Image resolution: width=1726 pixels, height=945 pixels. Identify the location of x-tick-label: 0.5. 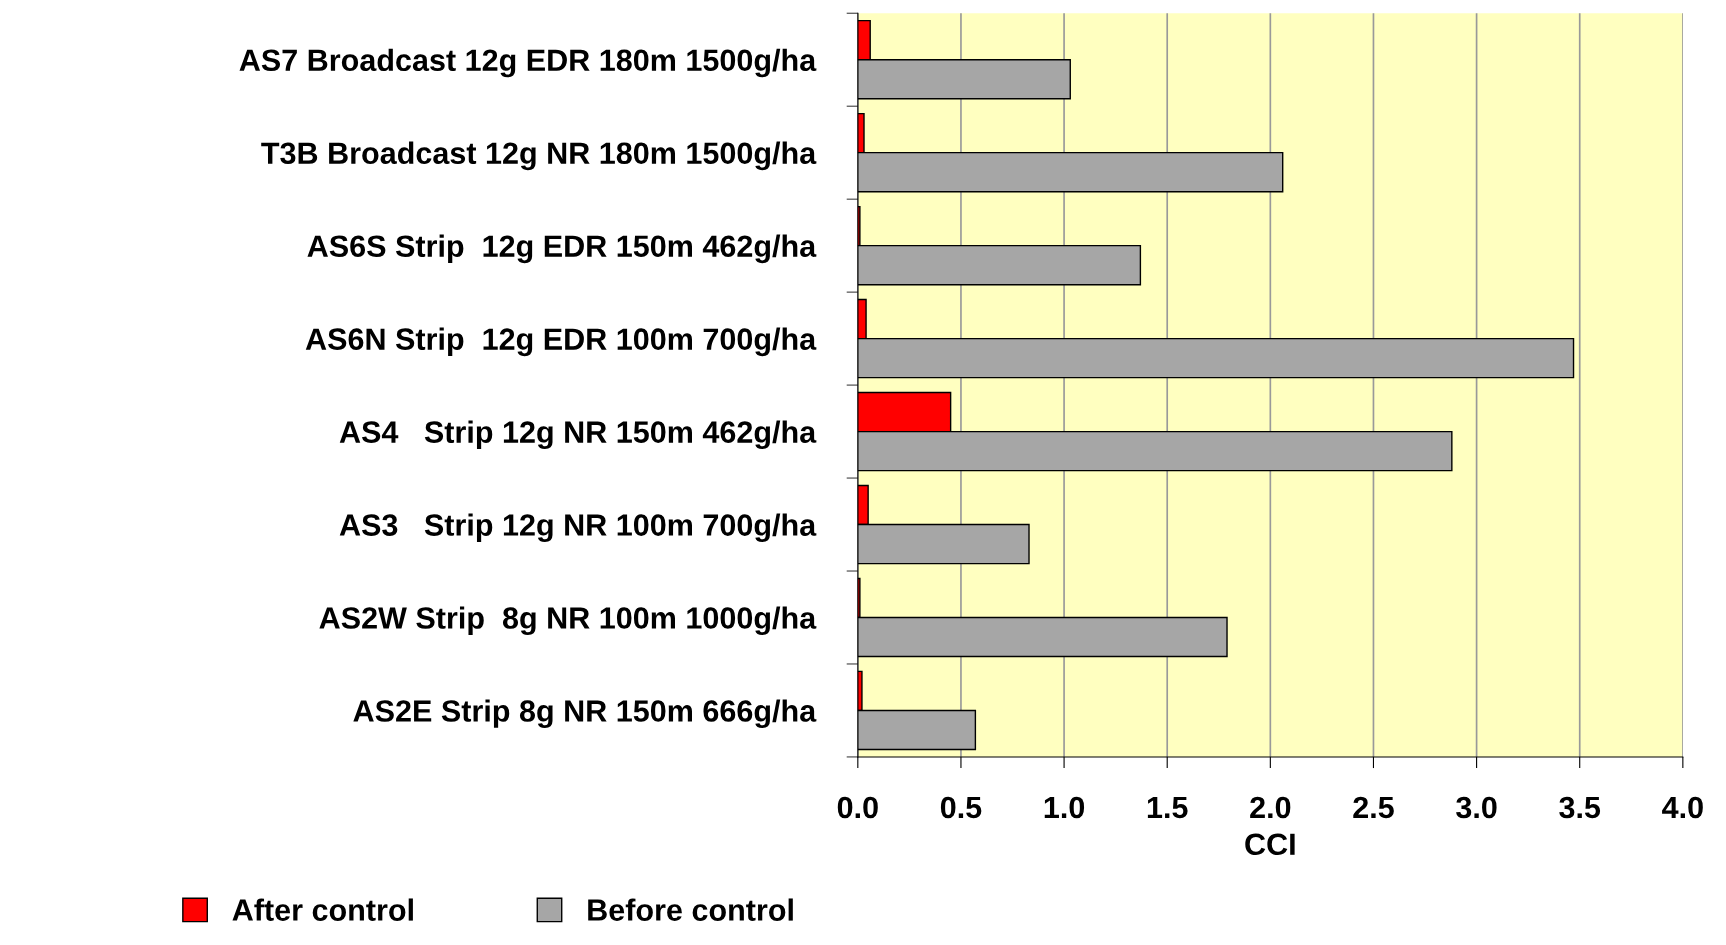
(961, 807).